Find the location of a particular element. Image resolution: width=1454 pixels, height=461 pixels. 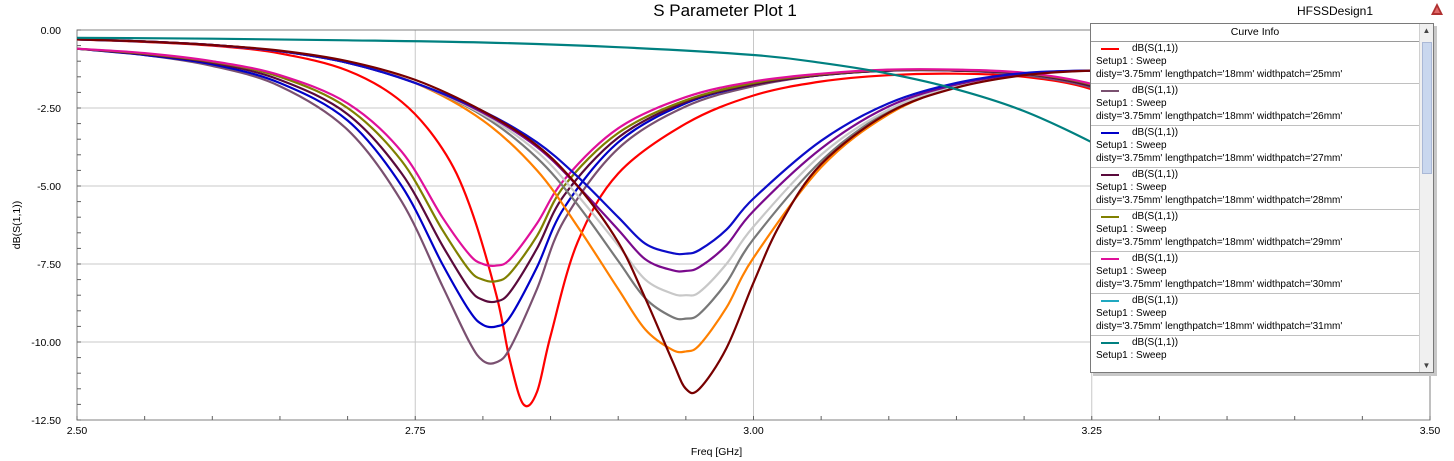

scroll-thumb is located at coordinates (1427, 108).